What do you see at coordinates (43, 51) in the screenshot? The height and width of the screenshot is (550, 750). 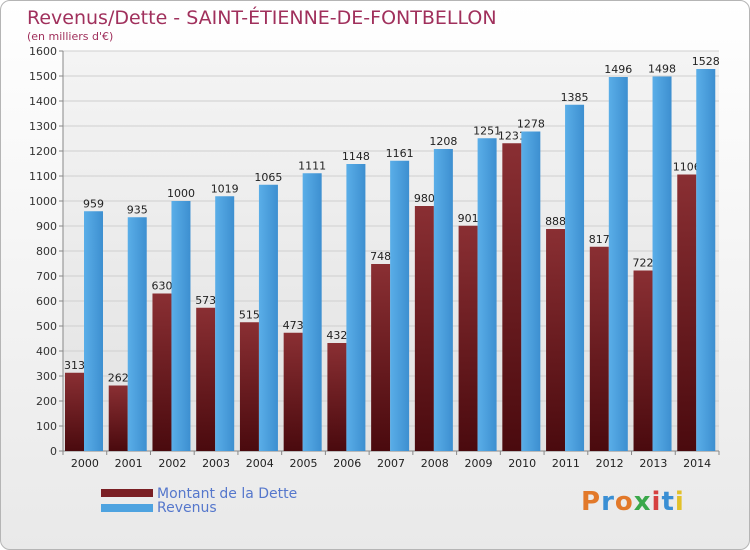 I see `y-tick-label: 1600` at bounding box center [43, 51].